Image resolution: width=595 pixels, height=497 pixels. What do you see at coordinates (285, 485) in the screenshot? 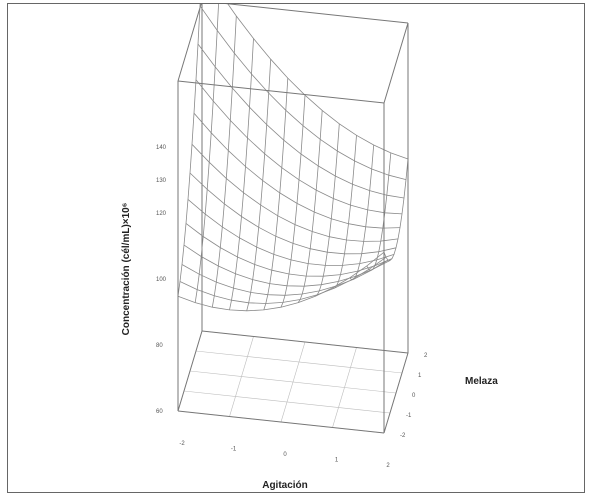
I see `x-axis-label: Agitación` at bounding box center [285, 485].